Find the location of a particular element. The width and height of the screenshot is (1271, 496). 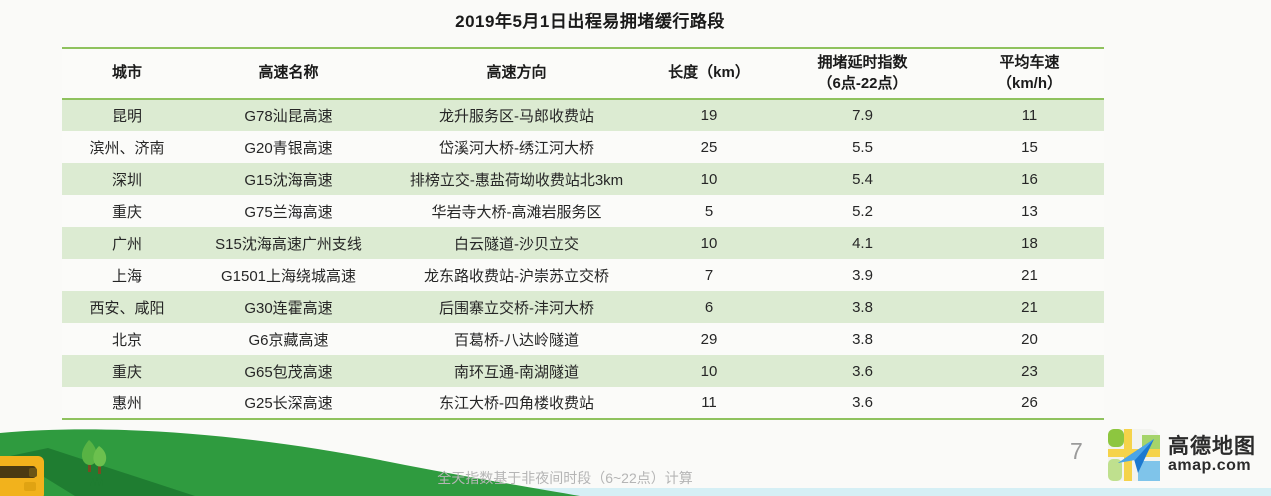

table-cell: G65包茂高速 is located at coordinates (288, 372).